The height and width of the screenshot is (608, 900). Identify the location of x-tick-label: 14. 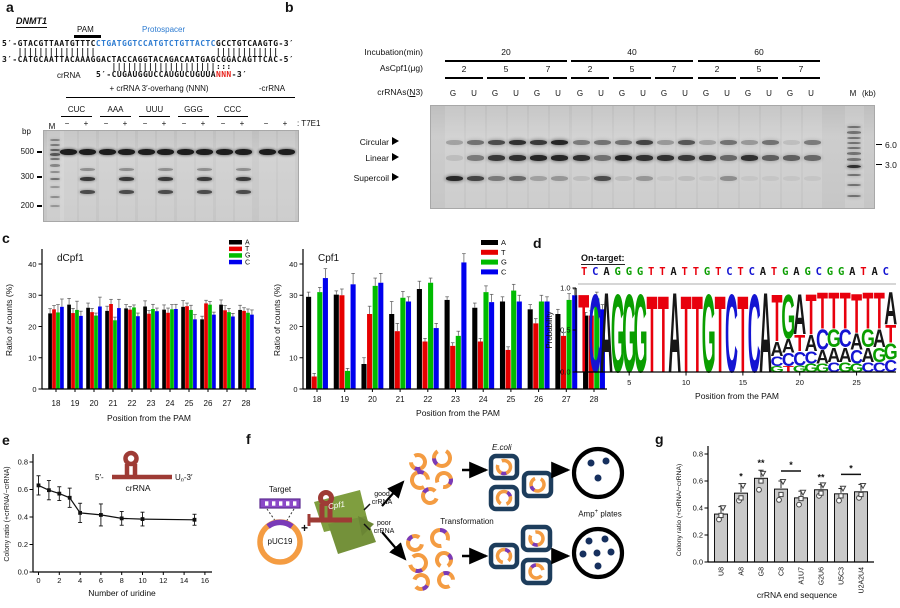
(184, 580).